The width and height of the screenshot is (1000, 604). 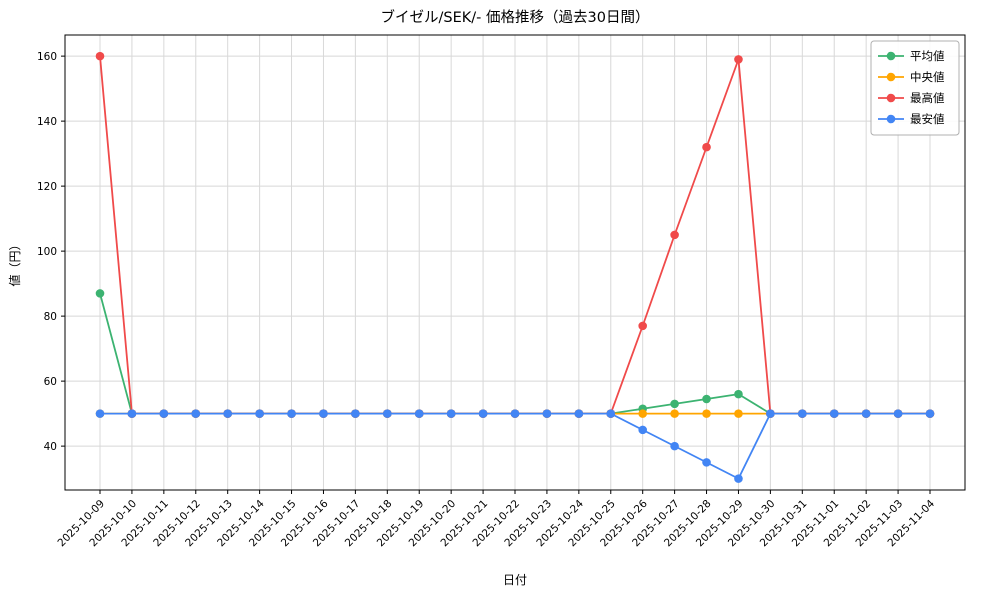 What do you see at coordinates (515, 17) in the screenshot?
I see `chart-title: ブイゼル/SEK/- 価格推移（過去30日間）` at bounding box center [515, 17].